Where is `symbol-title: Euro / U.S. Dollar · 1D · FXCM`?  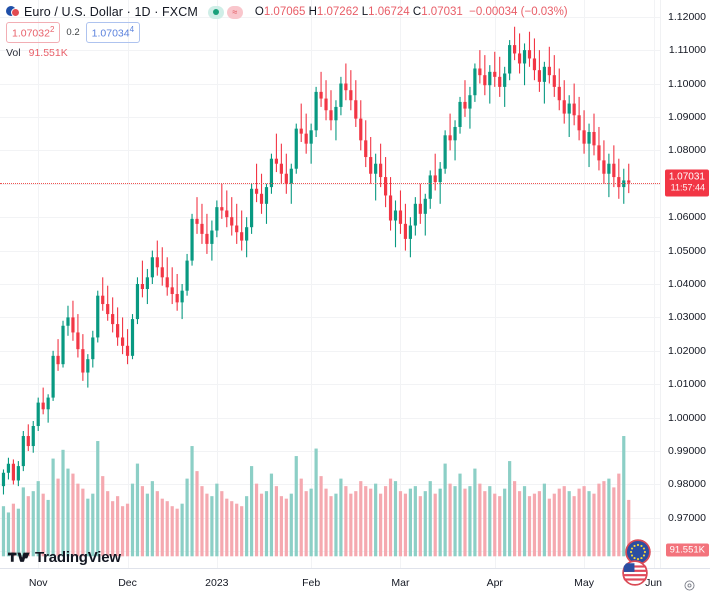
symbol-title: Euro / U.S. Dollar · 1D · FXCM is located at coordinates (111, 12).